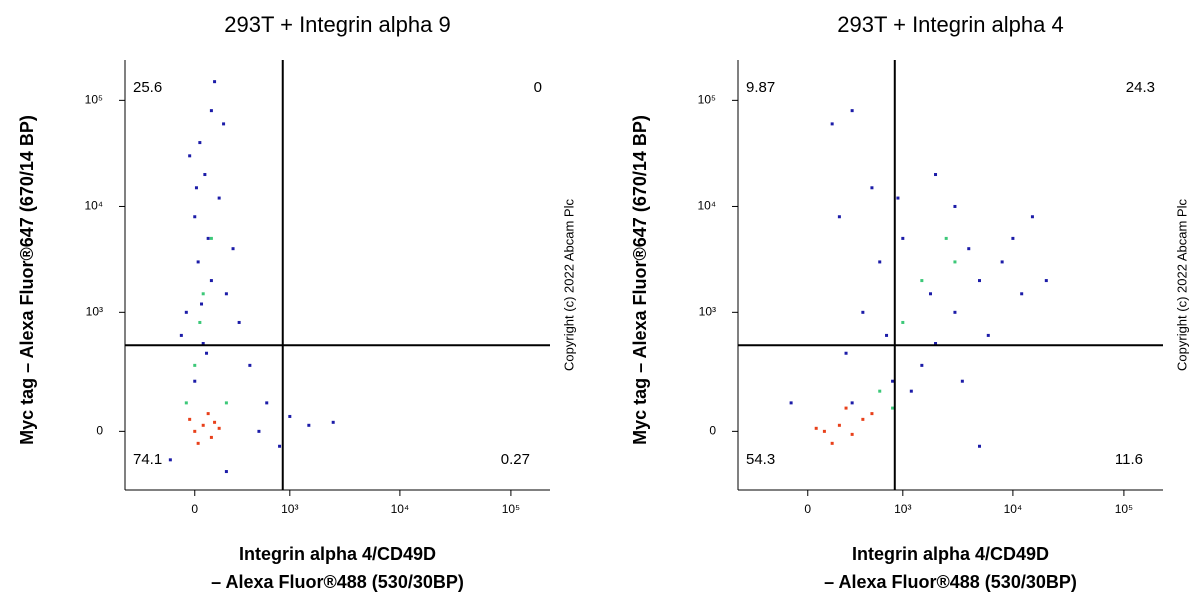 This screenshot has width=1200, height=600. What do you see at coordinates (337, 24) in the screenshot?
I see `chart-title: 293T + Integrin alpha 9` at bounding box center [337, 24].